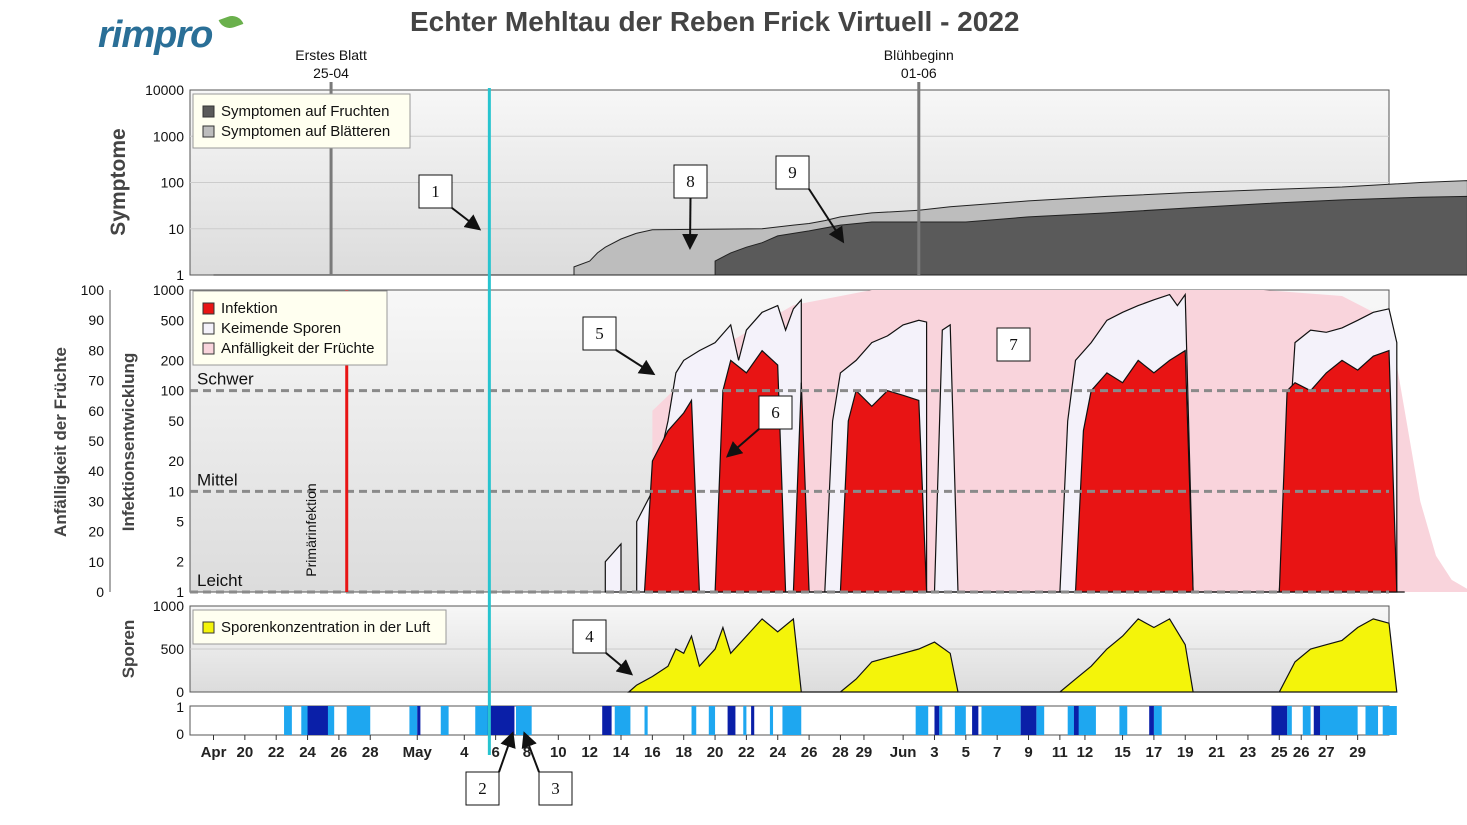 This screenshot has width=1467, height=825. What do you see at coordinates (418, 752) in the screenshot?
I see `x-tick-label: May` at bounding box center [418, 752].